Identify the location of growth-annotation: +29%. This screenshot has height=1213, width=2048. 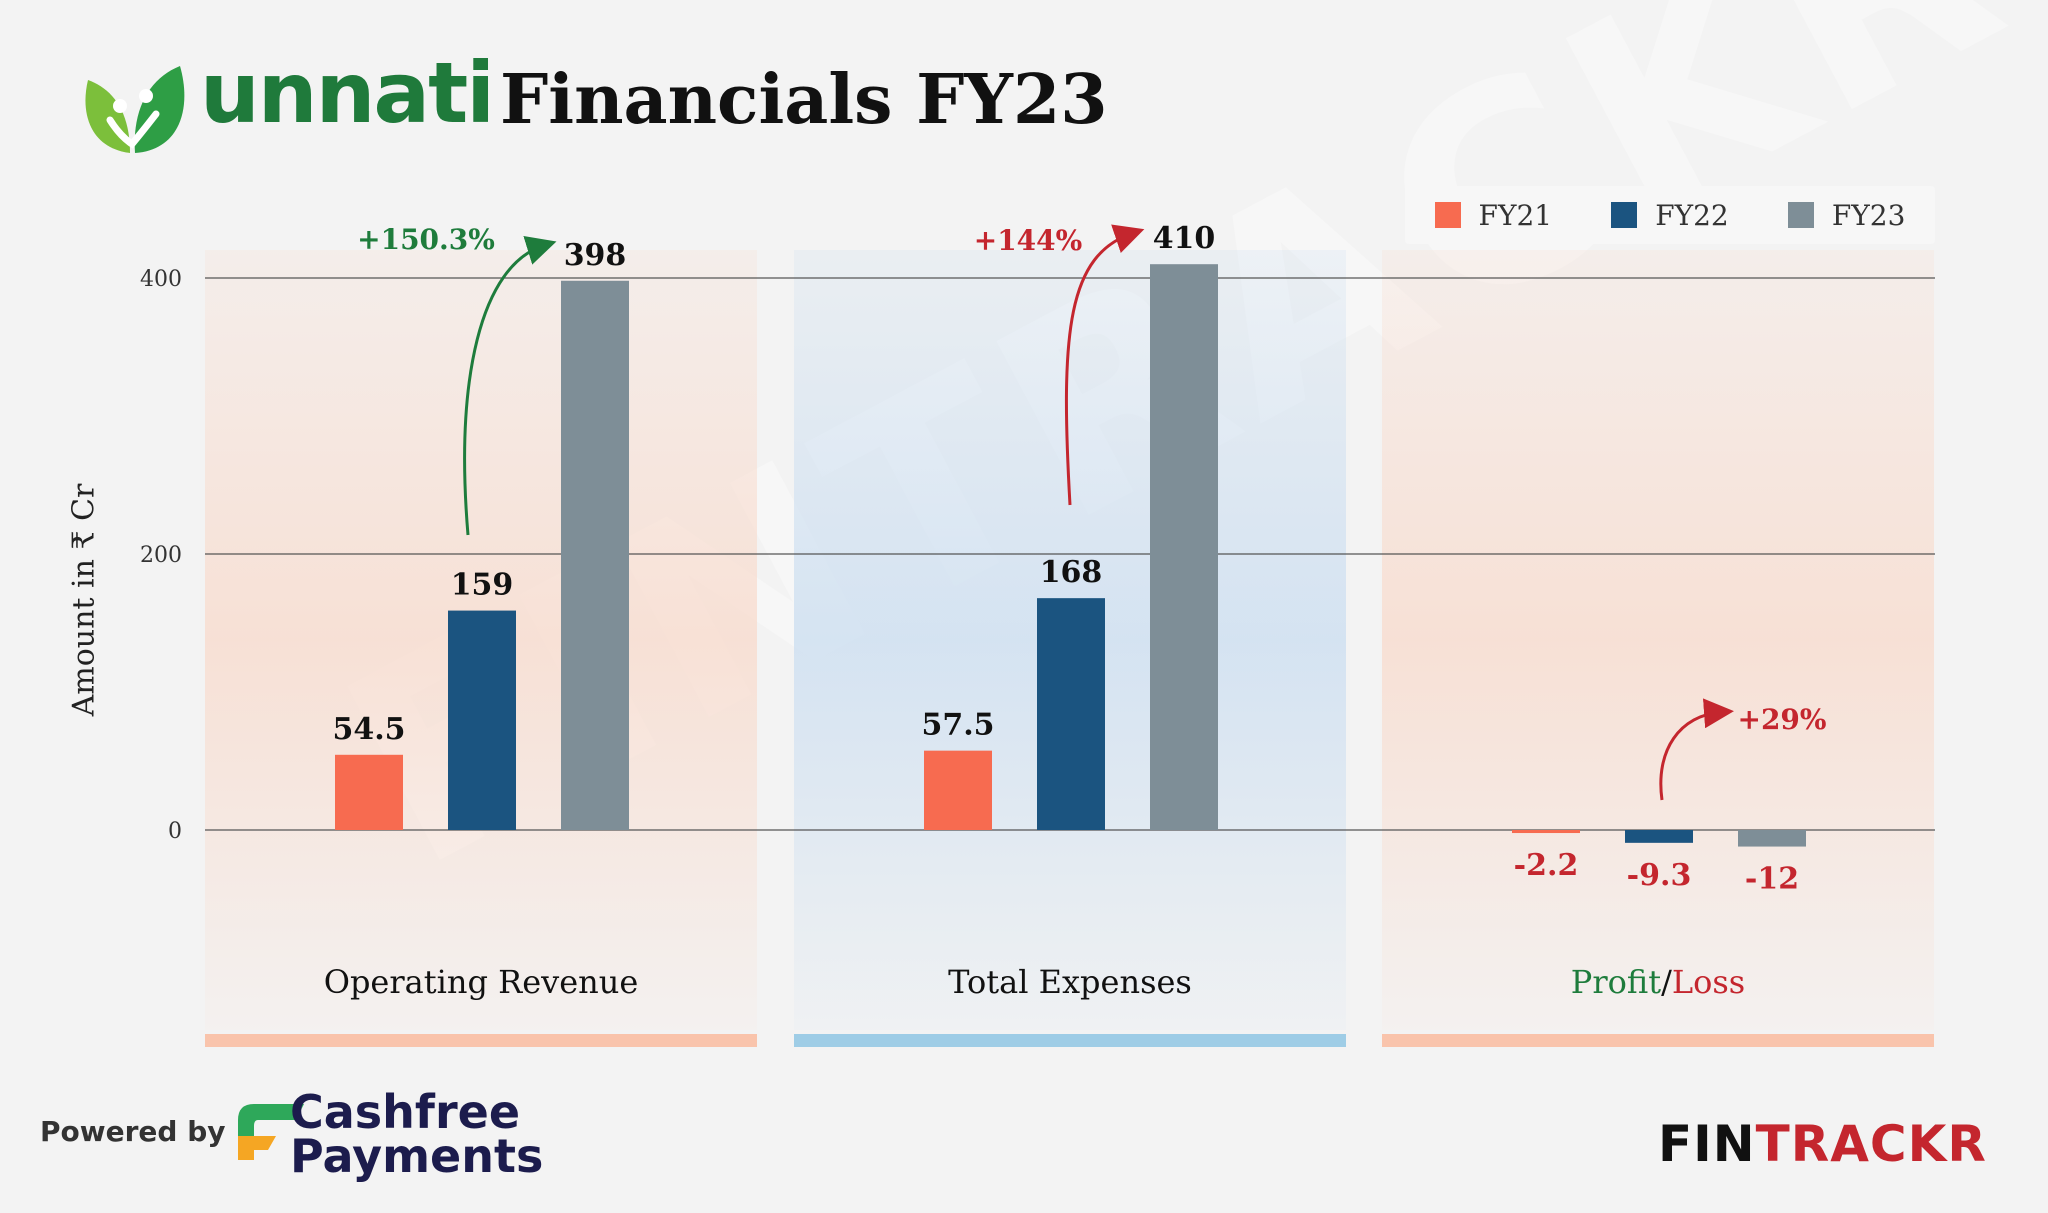
(1781, 719).